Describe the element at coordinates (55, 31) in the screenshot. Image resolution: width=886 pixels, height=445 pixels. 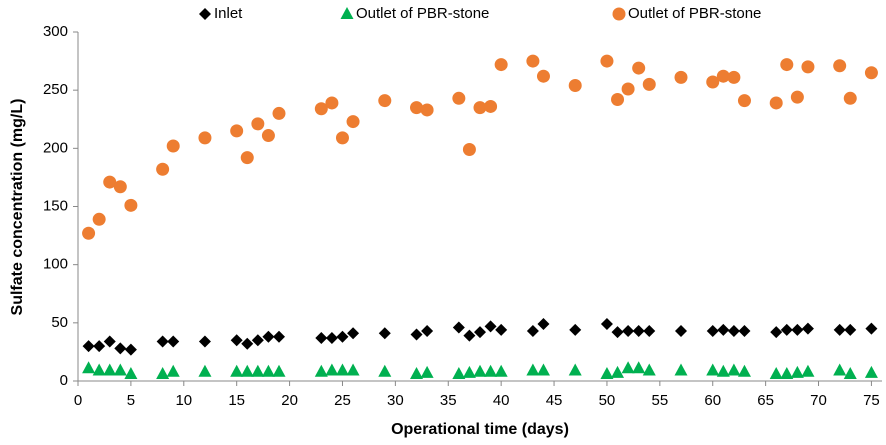
I see `y-tick-label: 300` at that location.